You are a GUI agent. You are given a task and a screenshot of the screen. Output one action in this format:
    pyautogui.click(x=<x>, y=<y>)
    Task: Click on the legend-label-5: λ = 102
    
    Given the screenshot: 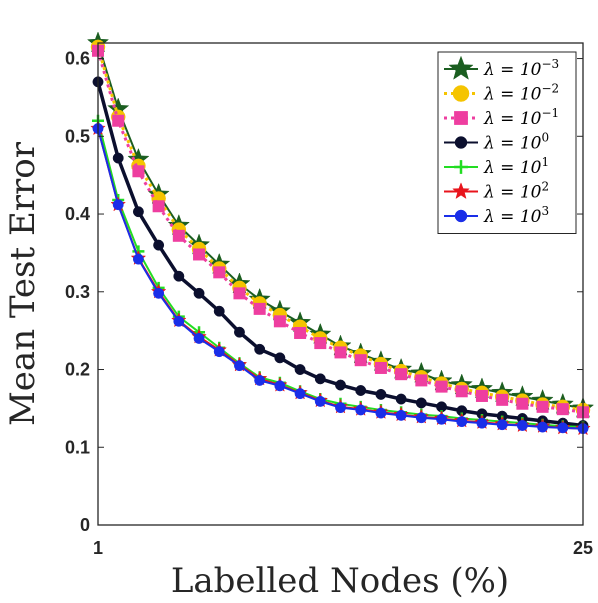 What is the action you would take?
    pyautogui.click(x=516, y=191)
    